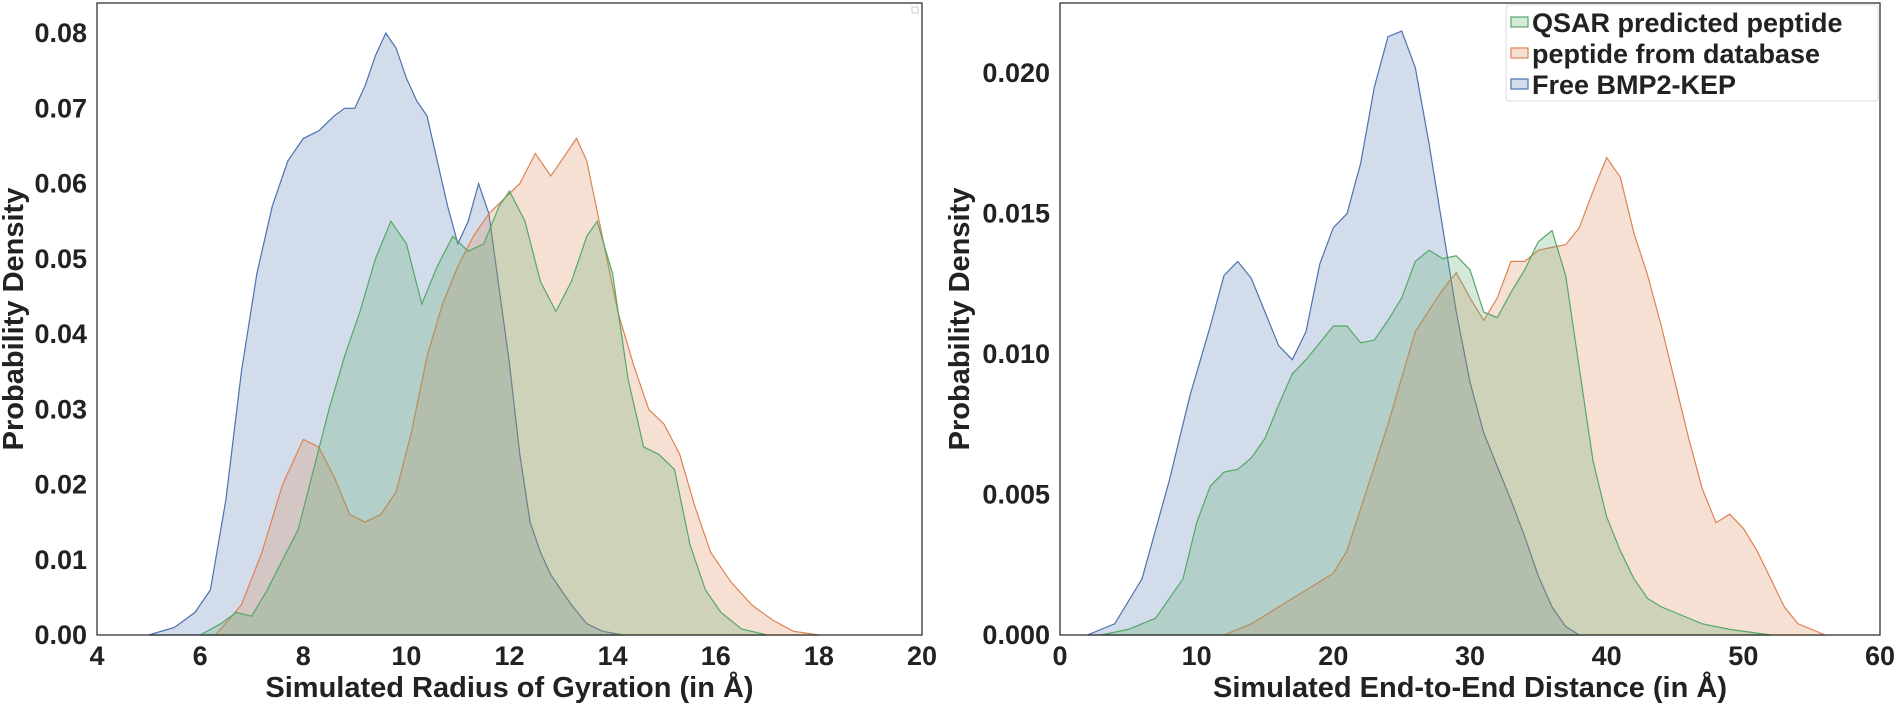 The height and width of the screenshot is (706, 1900). I want to click on legend-swatch-qsar, so click(1519, 22).